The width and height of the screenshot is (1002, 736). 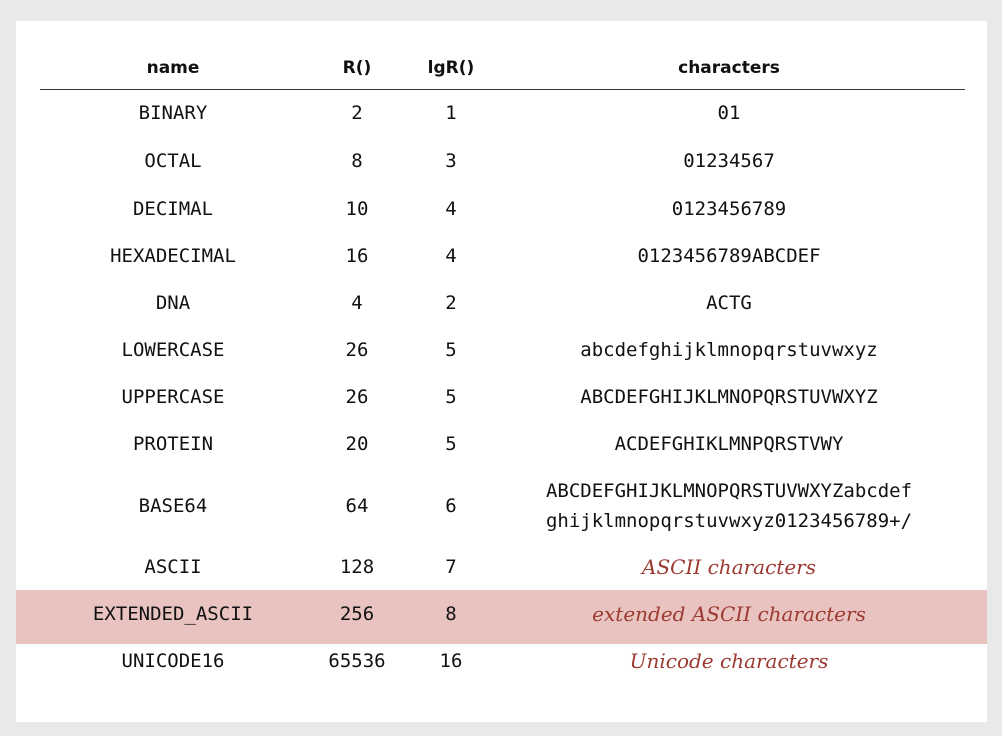 I want to click on highlighted-row-band, so click(x=501, y=617).